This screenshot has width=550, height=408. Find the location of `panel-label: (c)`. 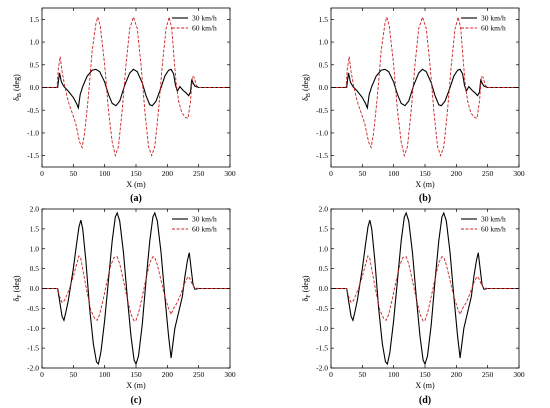

panel-label: (c) is located at coordinates (135, 400).